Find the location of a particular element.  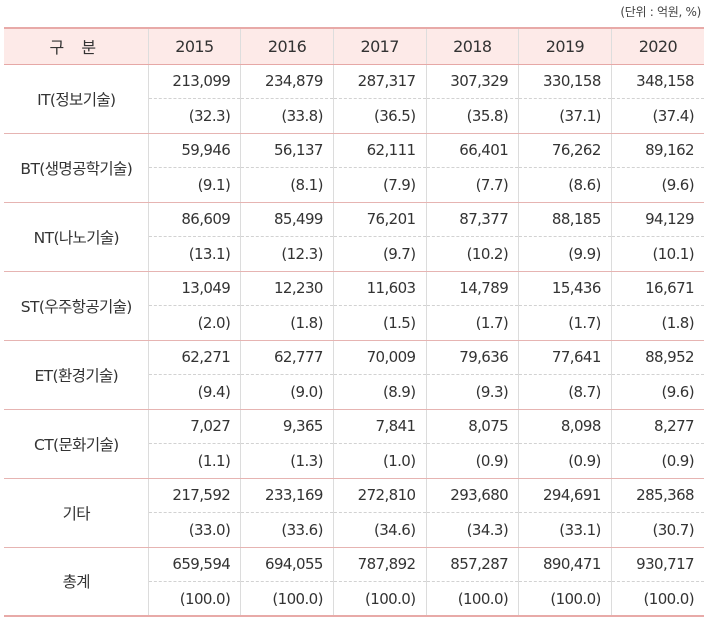

row-category: IT(정보기술) is located at coordinates (76, 99).